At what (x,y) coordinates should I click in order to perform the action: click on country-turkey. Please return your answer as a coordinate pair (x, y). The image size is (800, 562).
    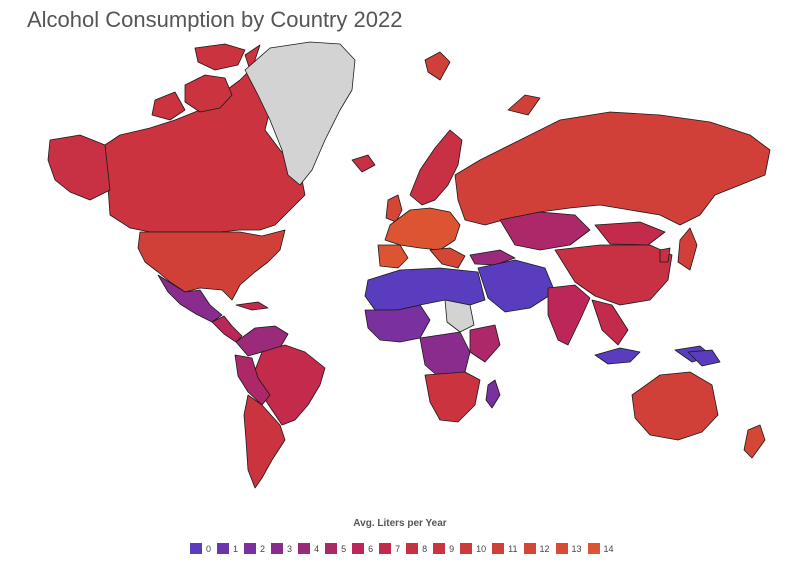
    Looking at the image, I should click on (492, 257).